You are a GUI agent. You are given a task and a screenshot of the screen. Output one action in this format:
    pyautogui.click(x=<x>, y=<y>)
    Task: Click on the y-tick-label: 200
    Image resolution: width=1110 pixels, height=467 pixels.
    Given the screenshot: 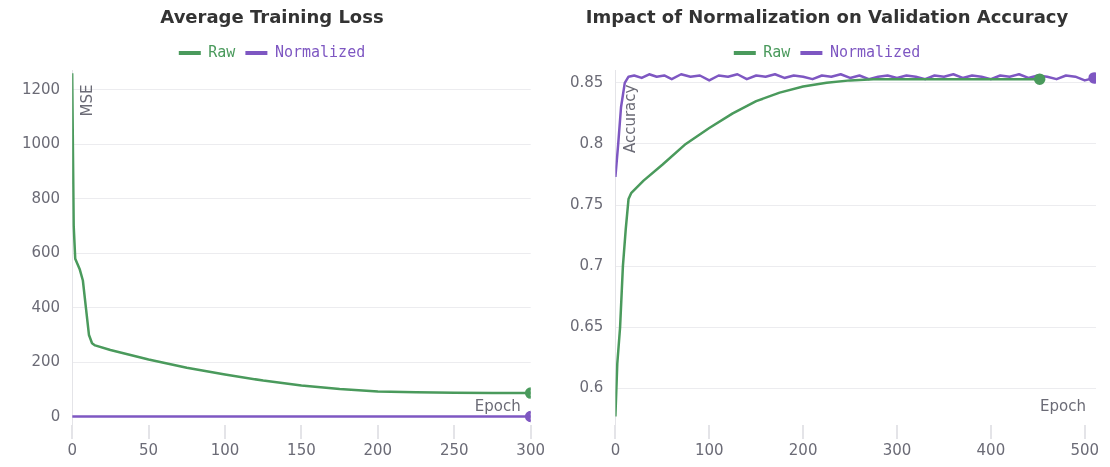 What is the action you would take?
    pyautogui.click(x=46, y=361)
    